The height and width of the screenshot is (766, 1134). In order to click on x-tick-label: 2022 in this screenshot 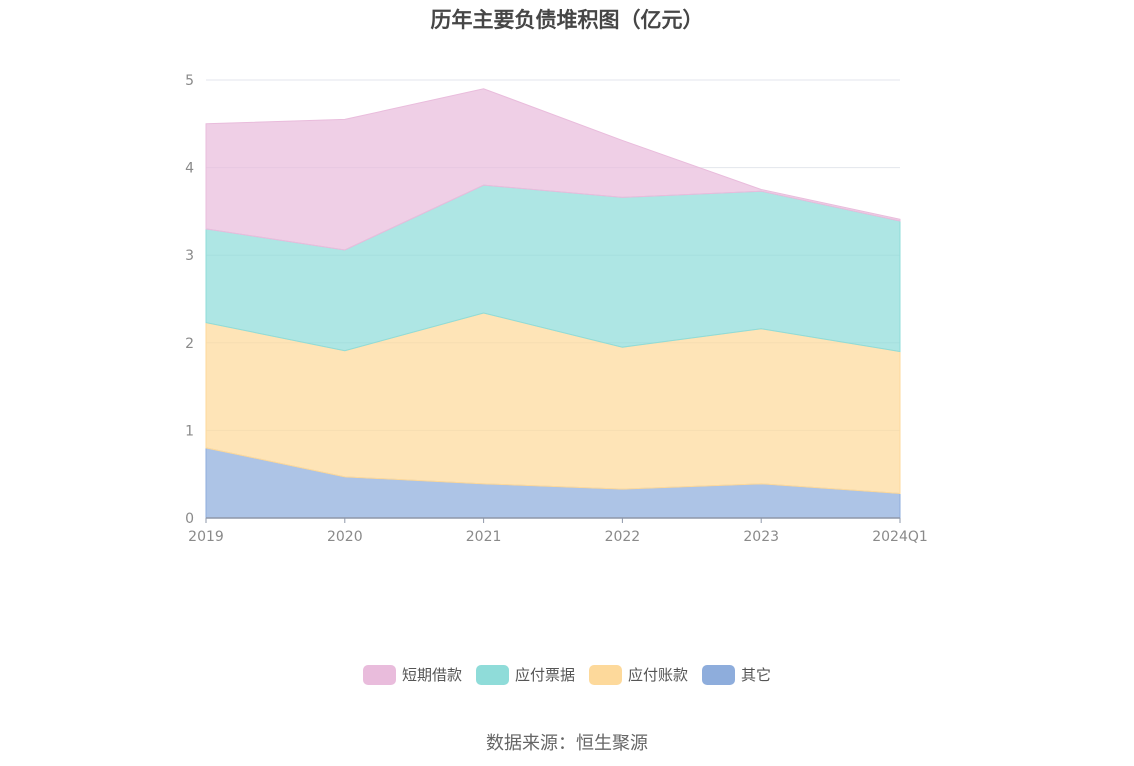, I will do `click(623, 537)`.